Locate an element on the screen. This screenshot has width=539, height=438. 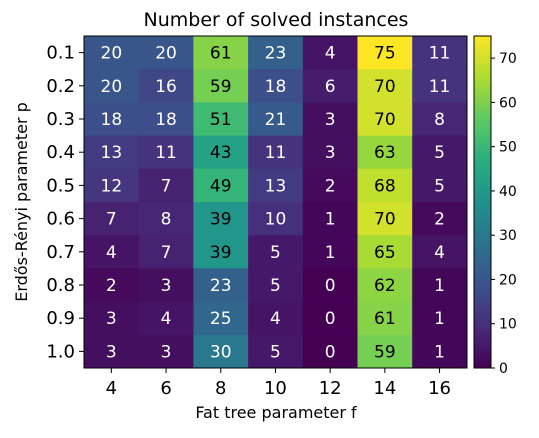
colorbar-axis: 0 10 20 30 40 50 60 70 is located at coordinates (504, 214).